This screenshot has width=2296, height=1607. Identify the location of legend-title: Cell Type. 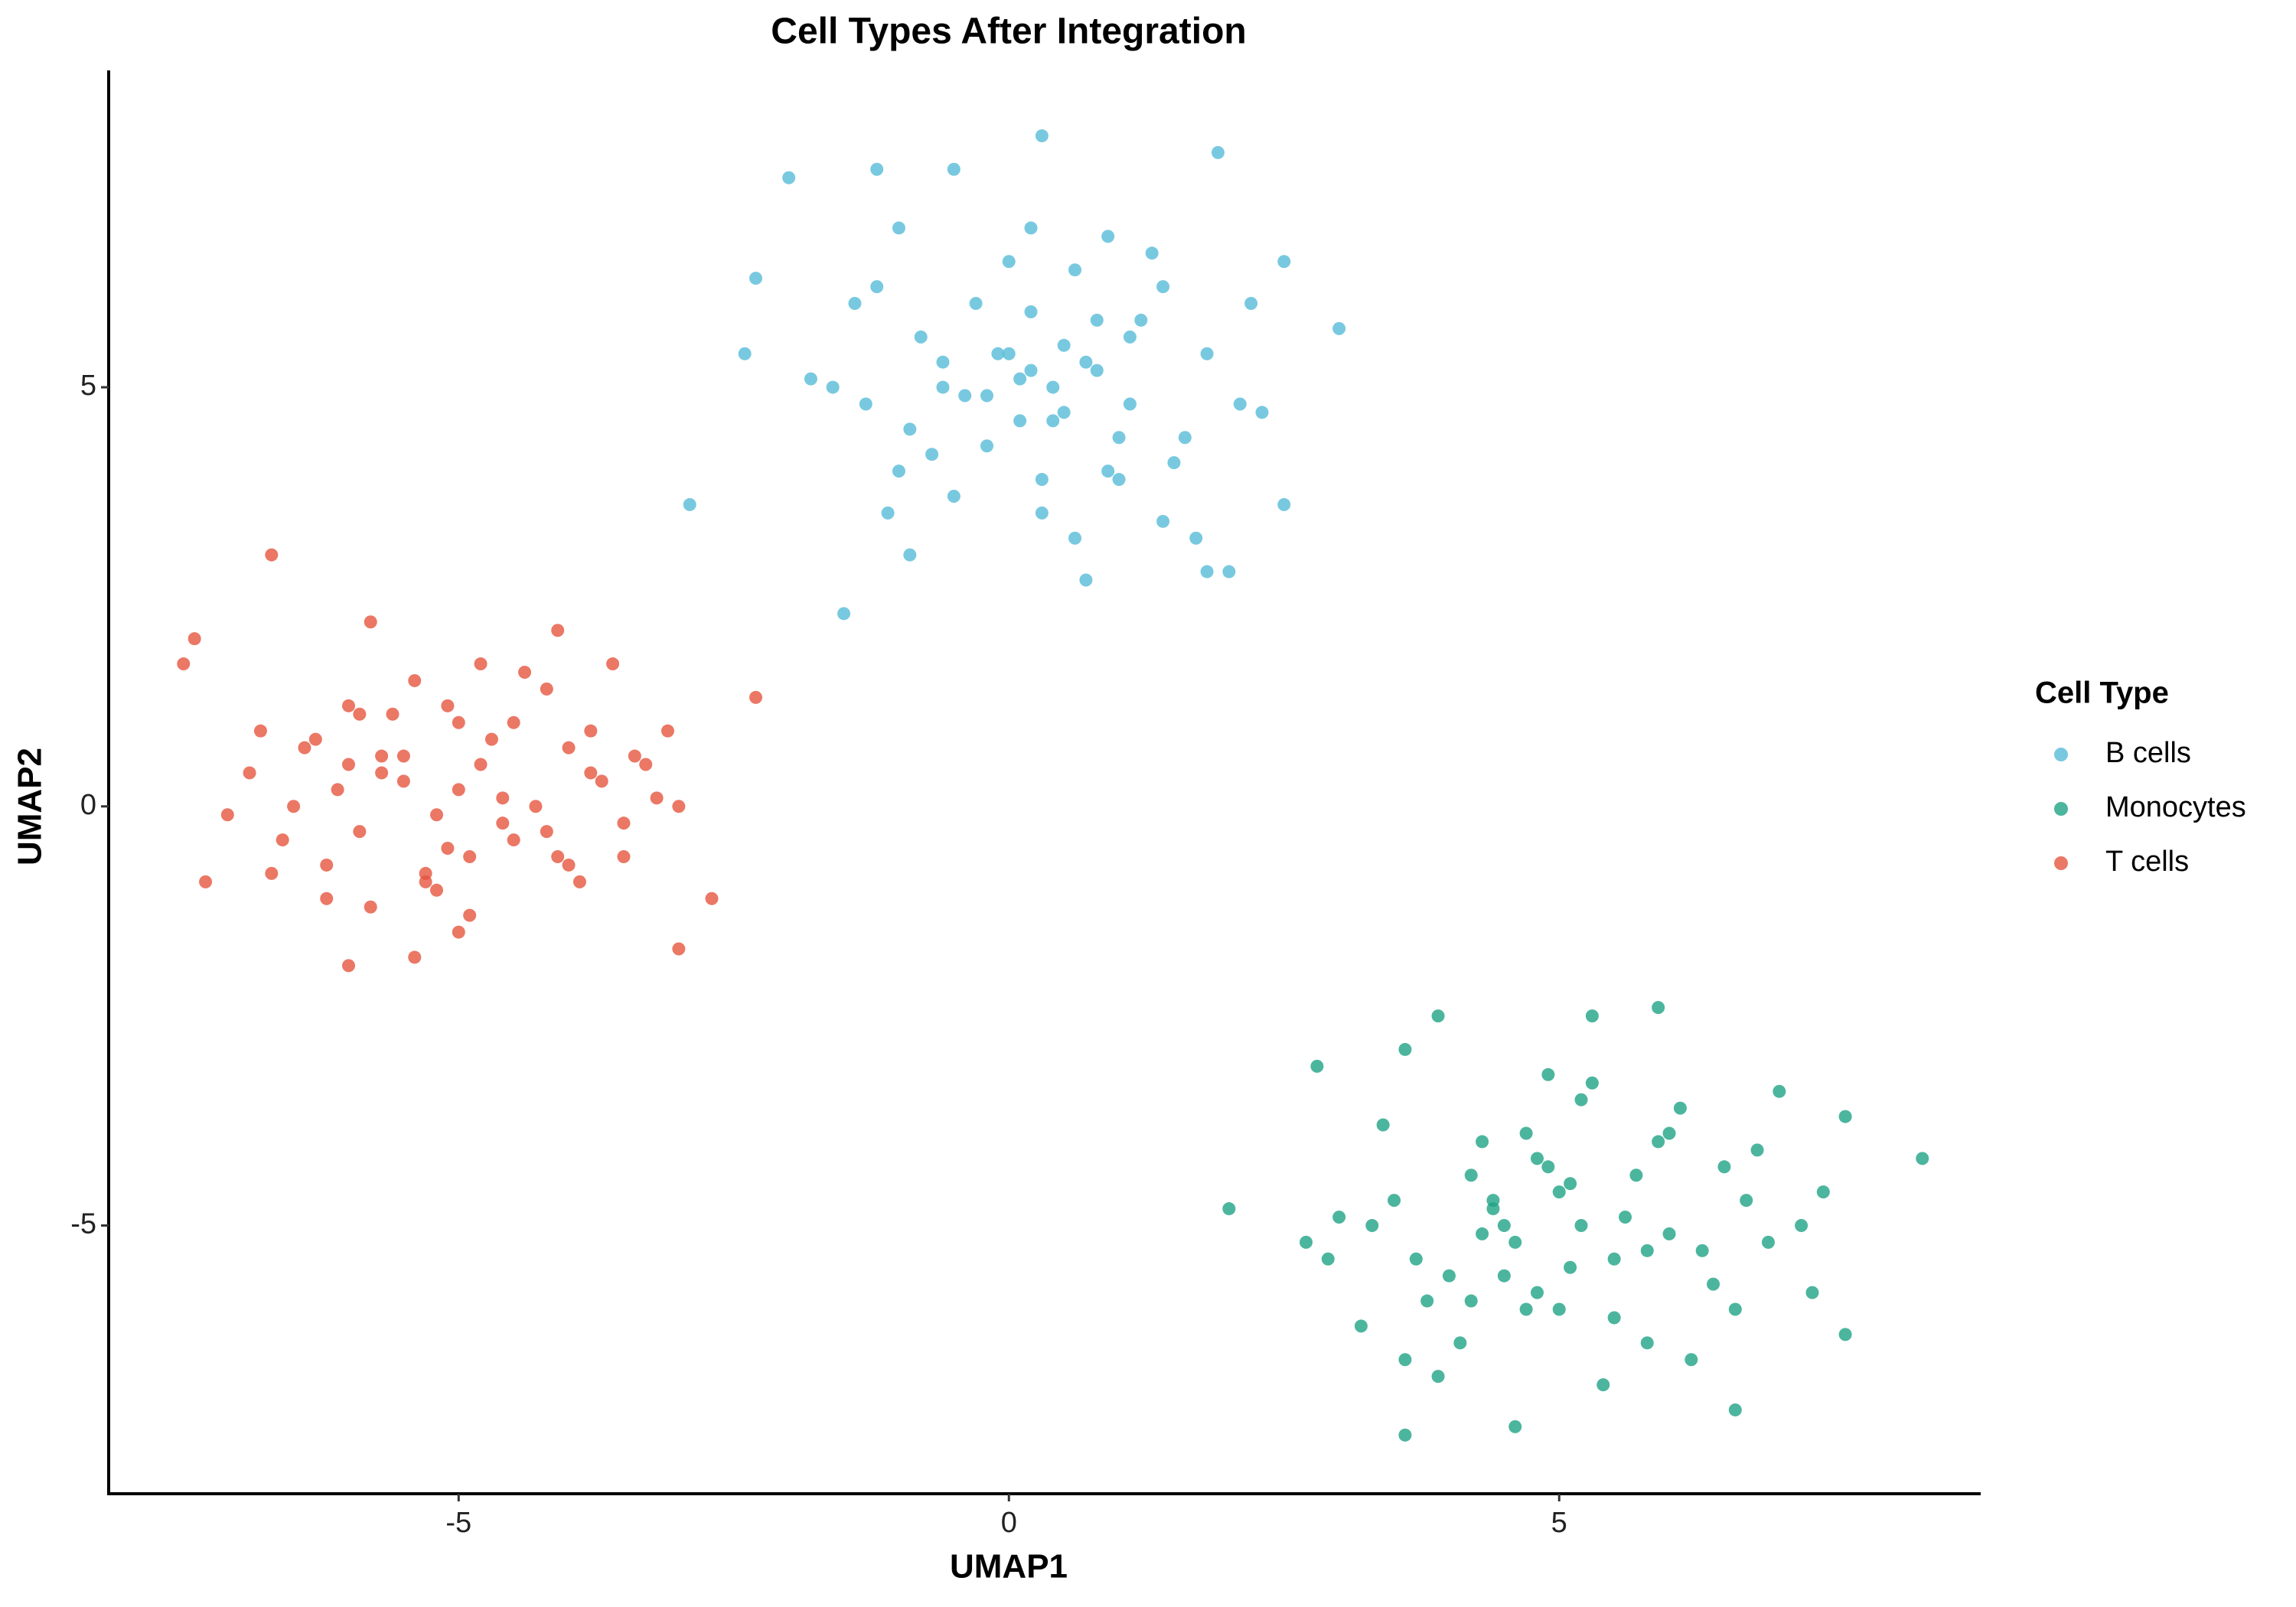
(2102, 693).